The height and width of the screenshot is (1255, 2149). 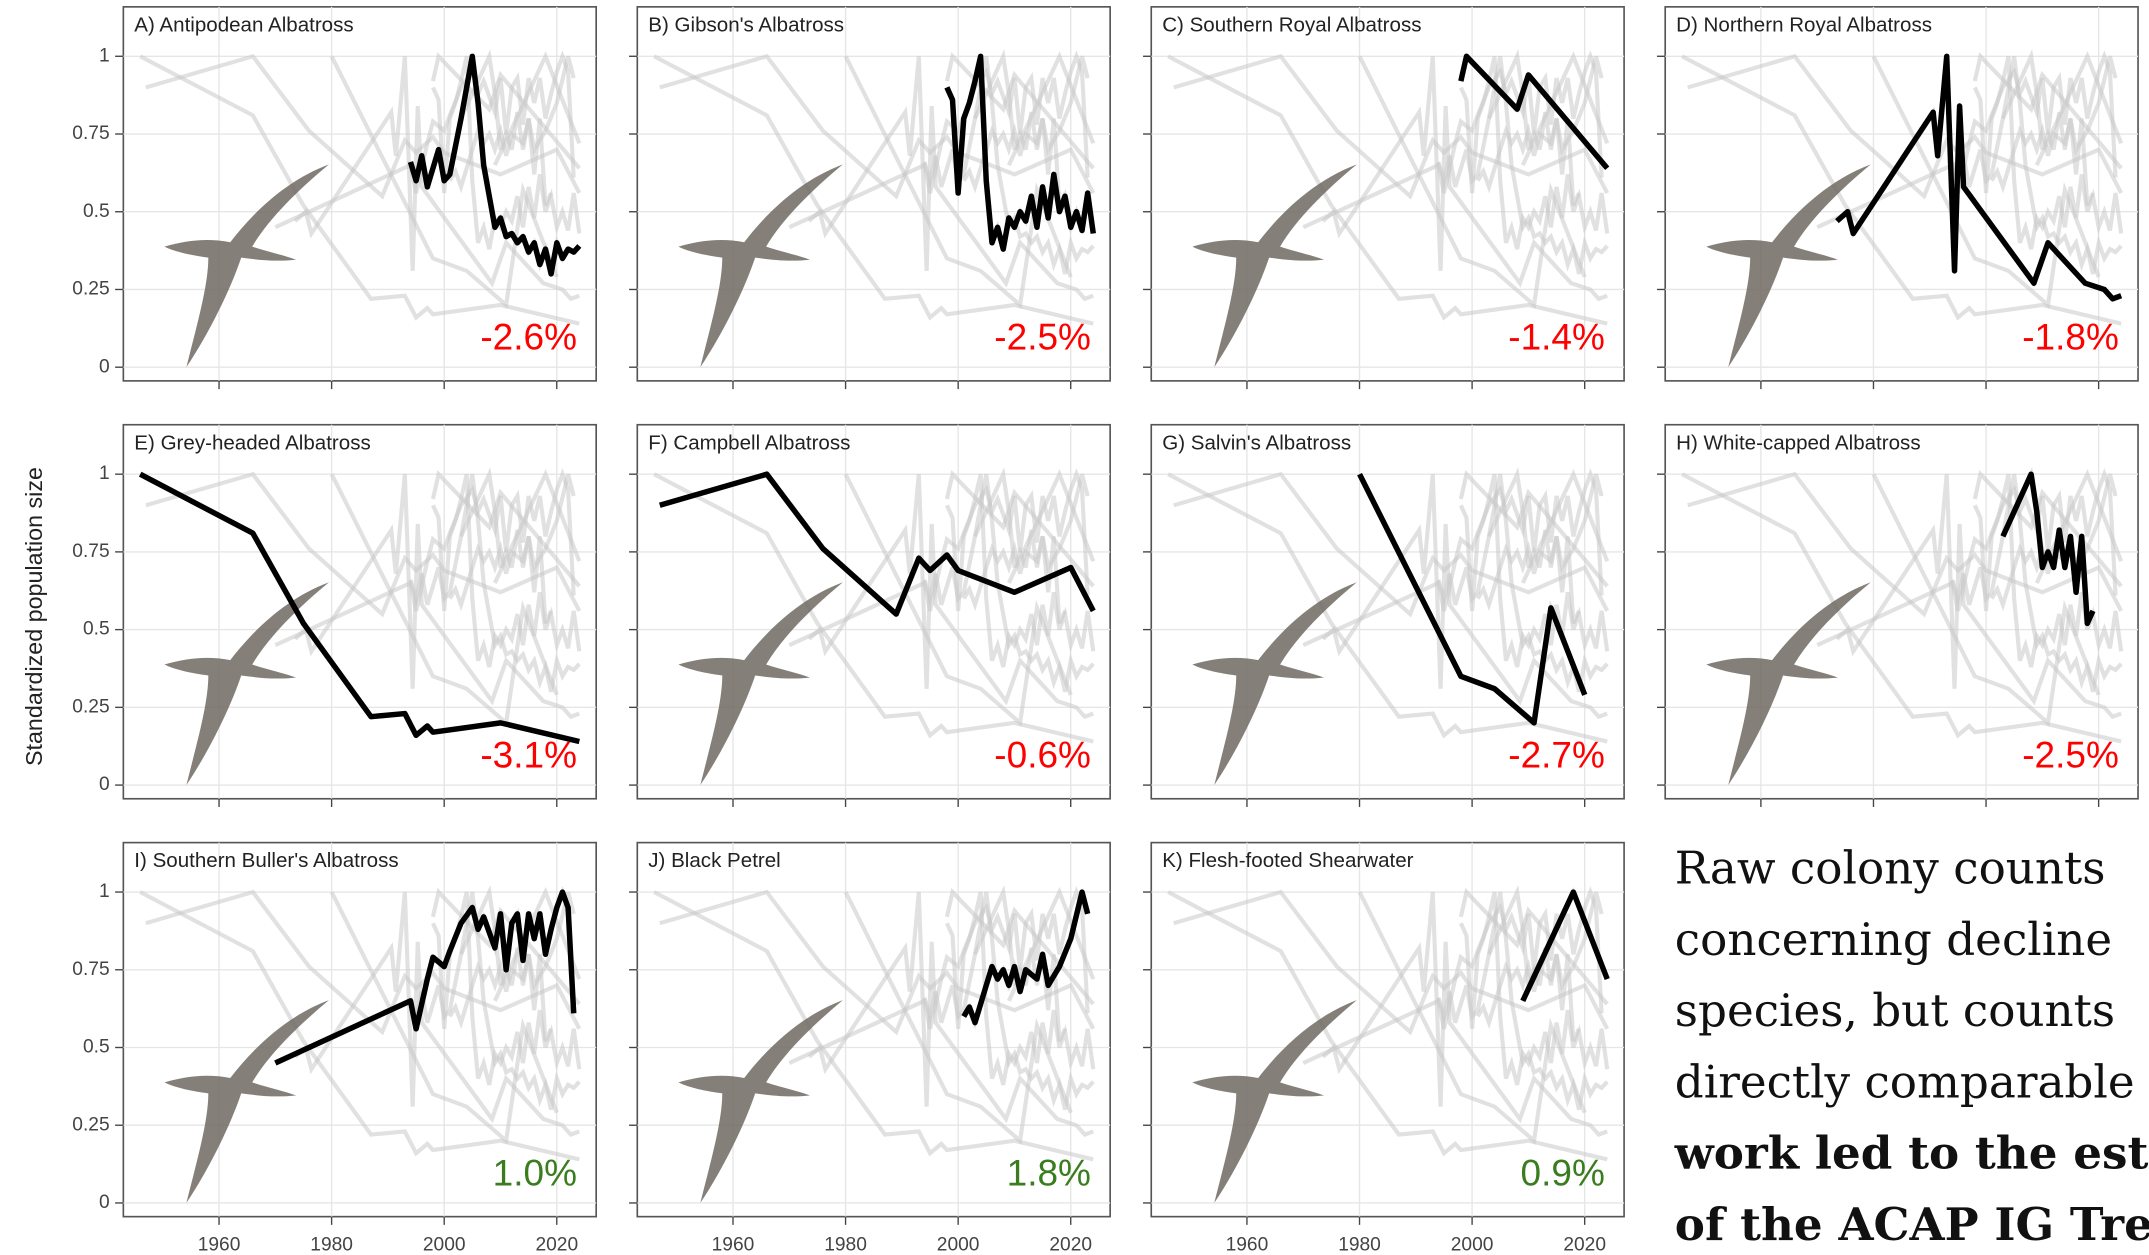 I want to click on trend-annotation: -2.5%, so click(x=1042, y=337).